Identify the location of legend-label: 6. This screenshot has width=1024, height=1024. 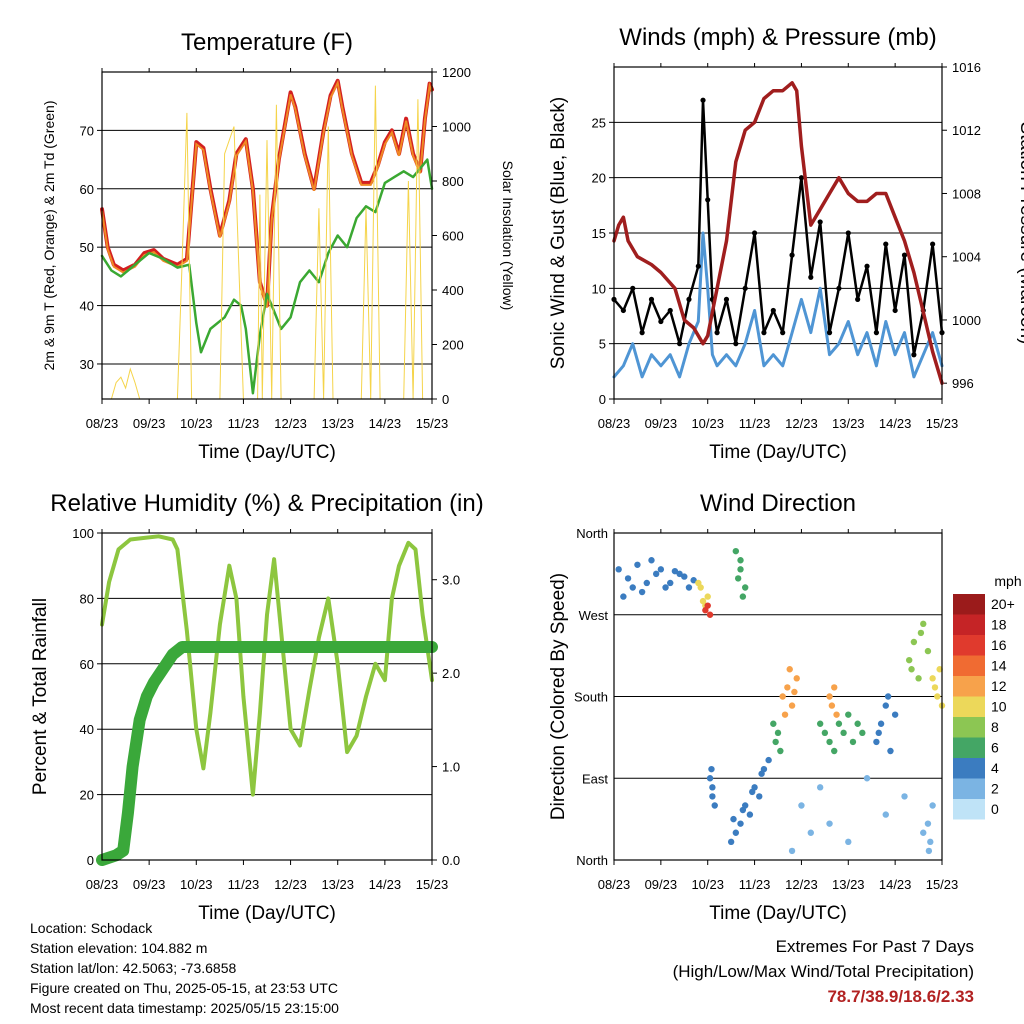
(995, 748).